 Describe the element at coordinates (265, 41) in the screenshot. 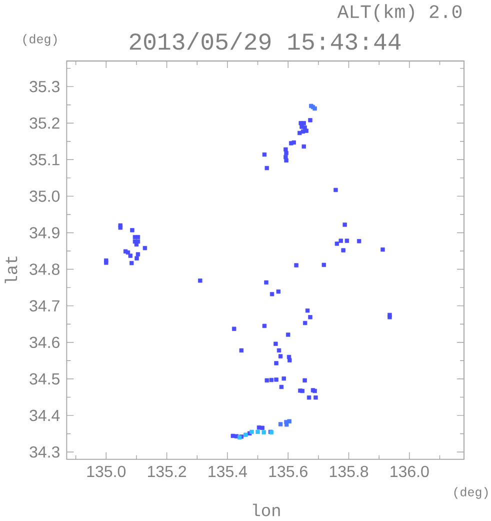

I see `chart-title: 2013/05/29 15:43:44` at that location.